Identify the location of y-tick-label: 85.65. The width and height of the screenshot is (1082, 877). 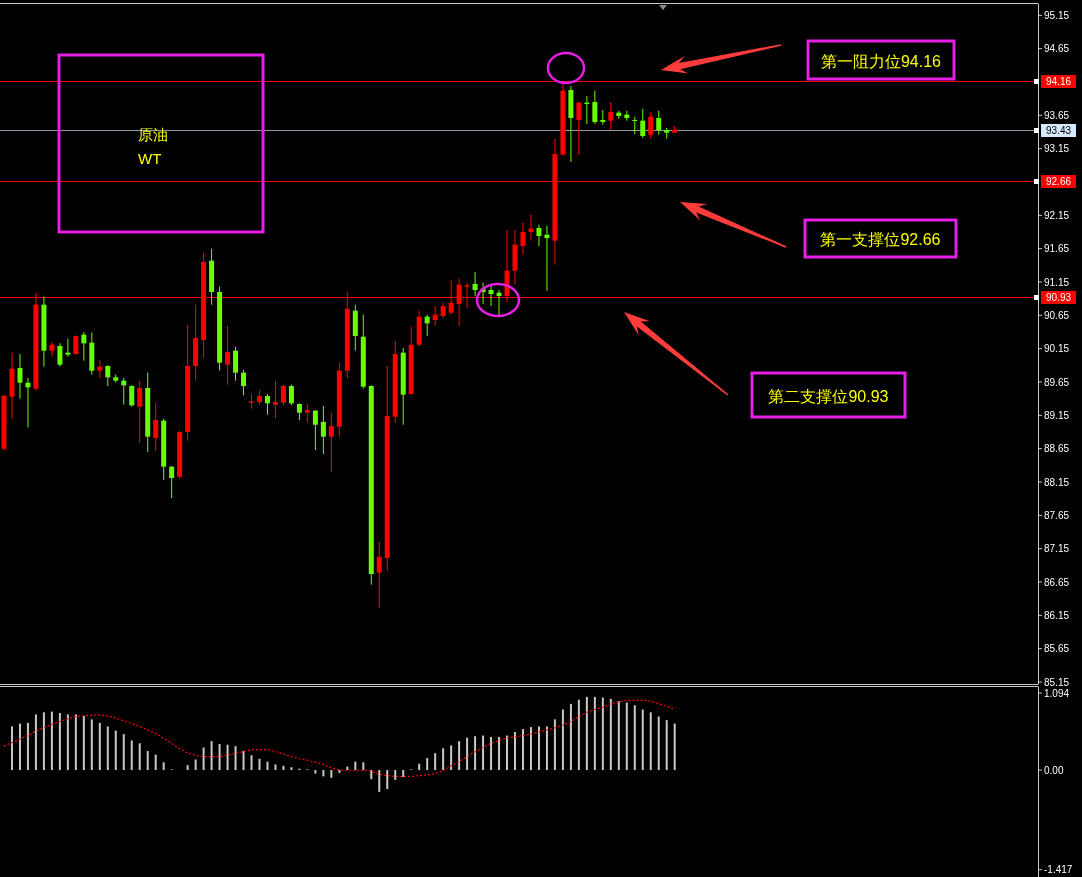
(1057, 649).